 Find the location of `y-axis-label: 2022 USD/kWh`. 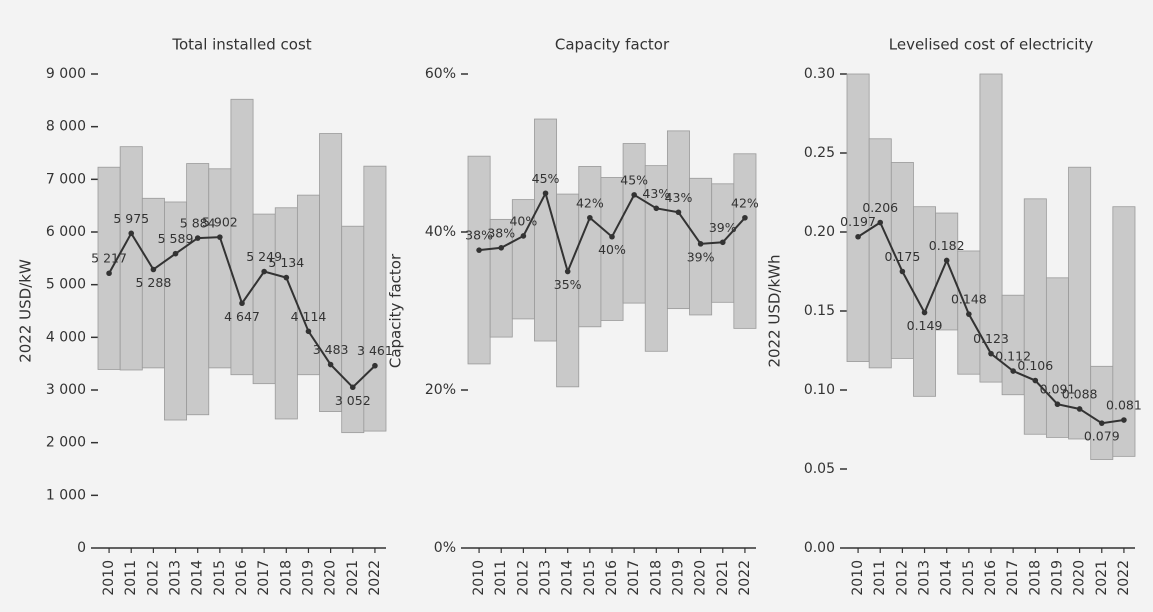

y-axis-label: 2022 USD/kWh is located at coordinates (775, 310).